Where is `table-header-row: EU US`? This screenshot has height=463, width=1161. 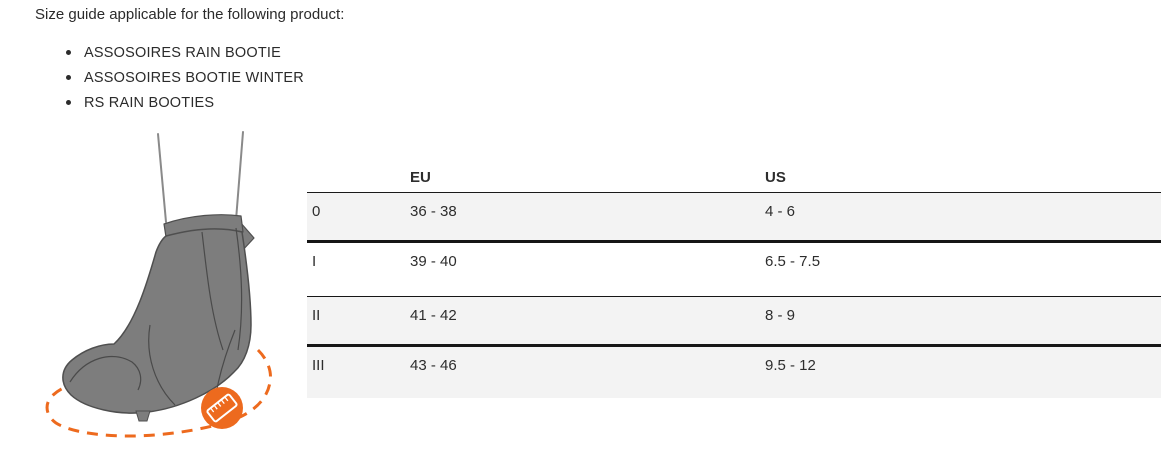 table-header-row: EU US is located at coordinates (734, 176).